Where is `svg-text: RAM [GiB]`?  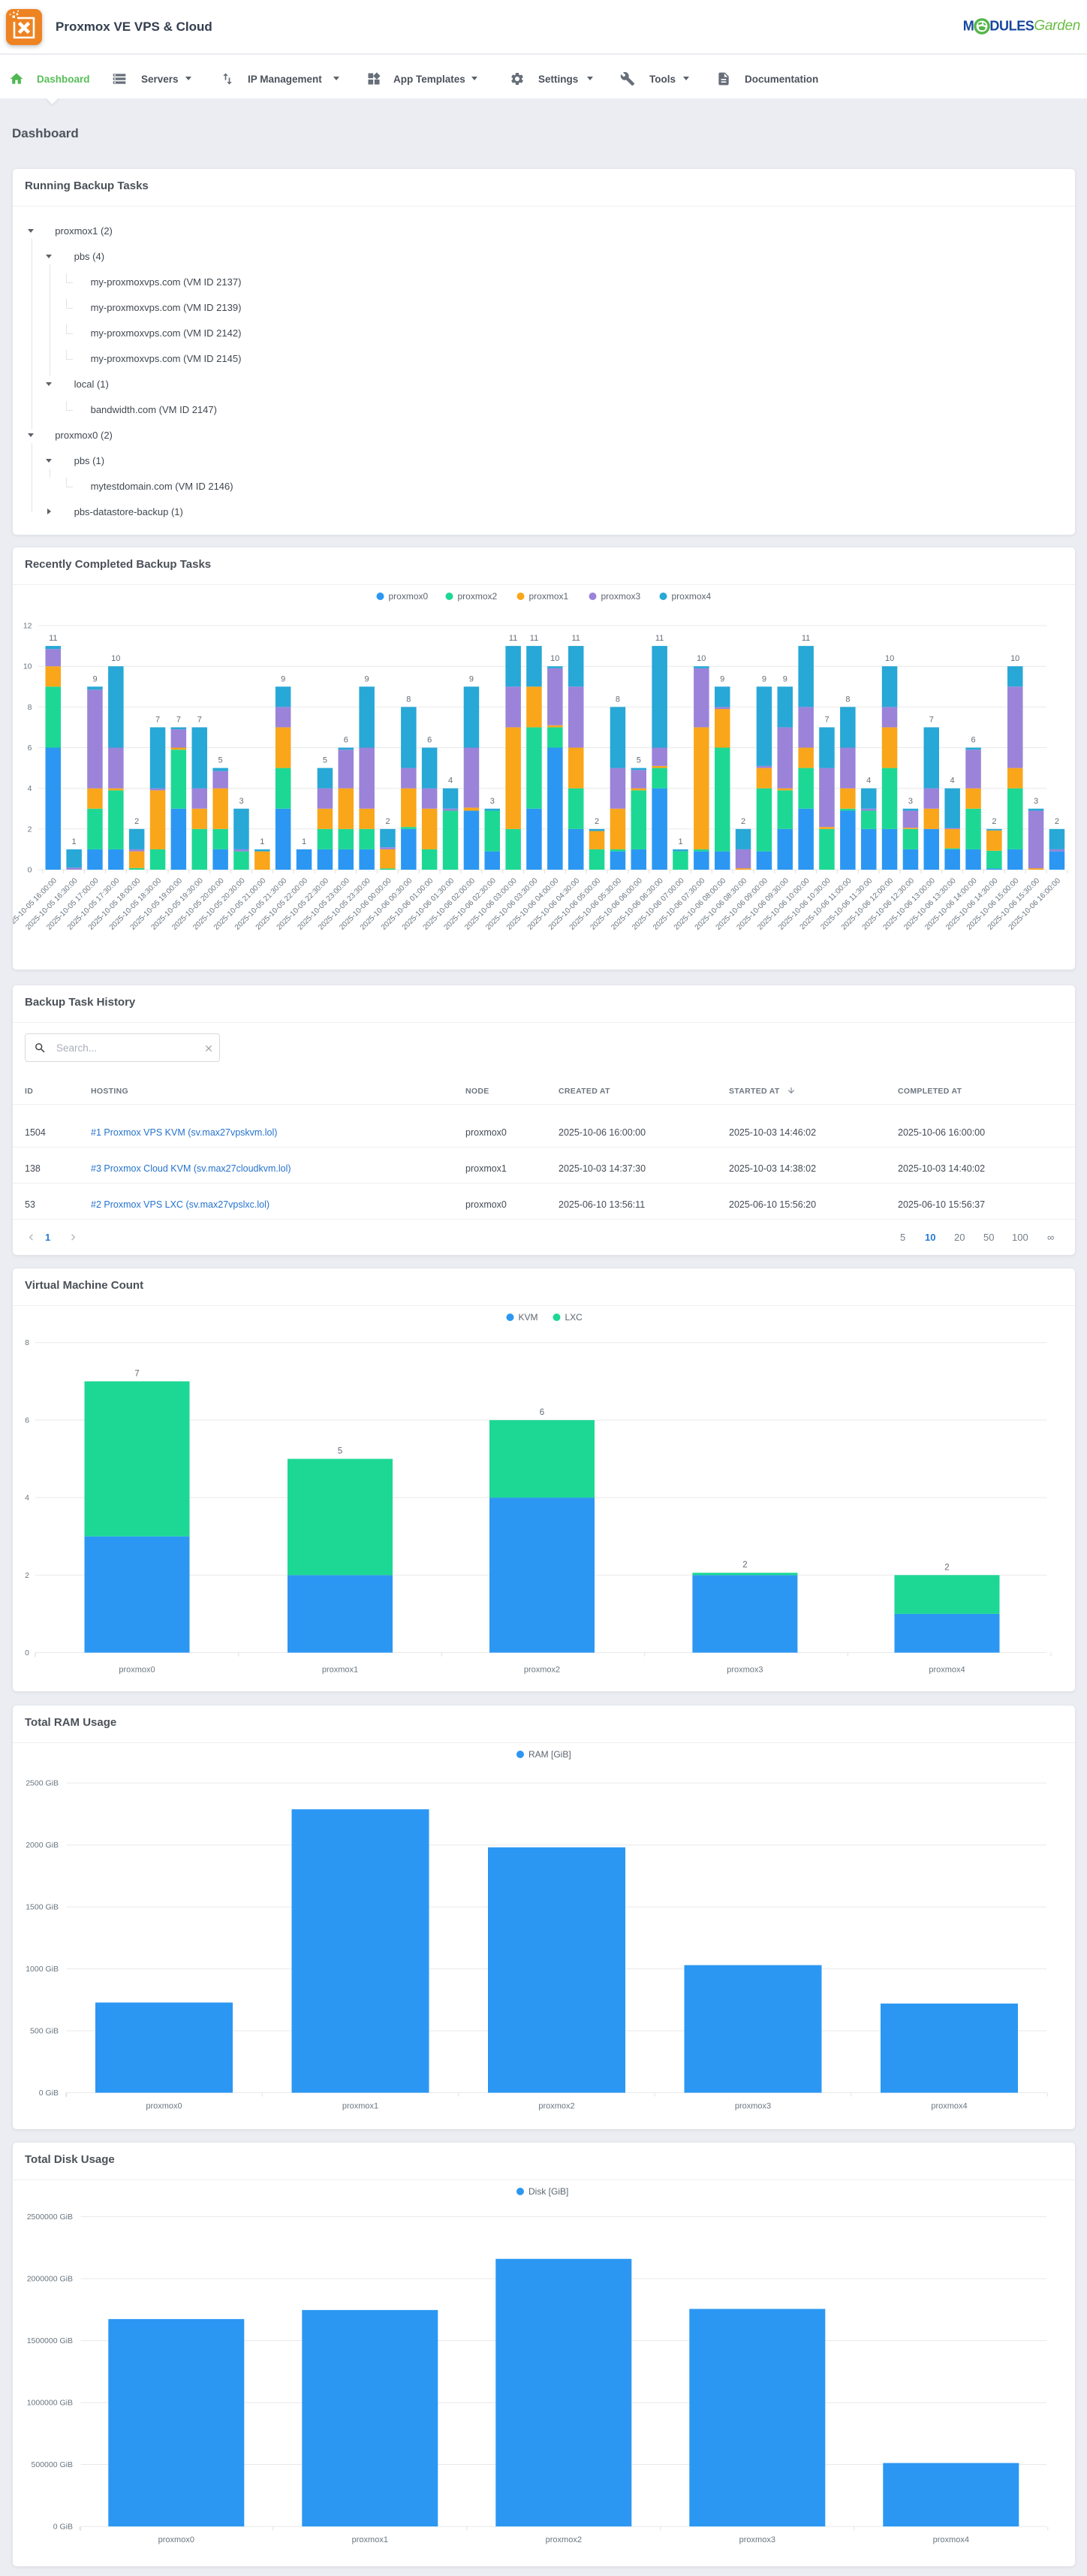
svg-text: RAM [GiB] is located at coordinates (549, 1755).